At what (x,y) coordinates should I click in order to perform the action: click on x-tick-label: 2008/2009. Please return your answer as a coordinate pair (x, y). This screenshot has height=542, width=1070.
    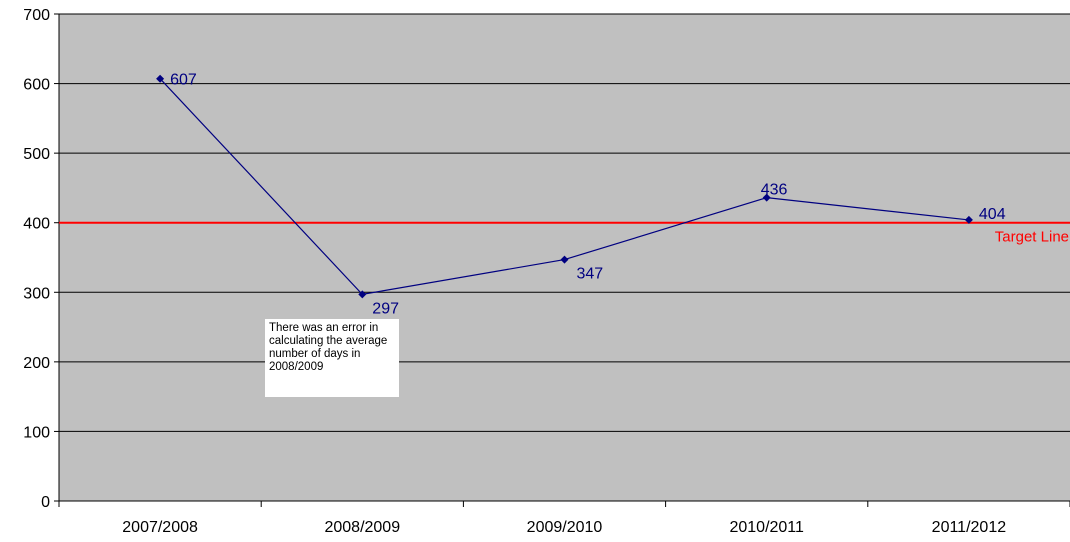
    Looking at the image, I should click on (362, 527).